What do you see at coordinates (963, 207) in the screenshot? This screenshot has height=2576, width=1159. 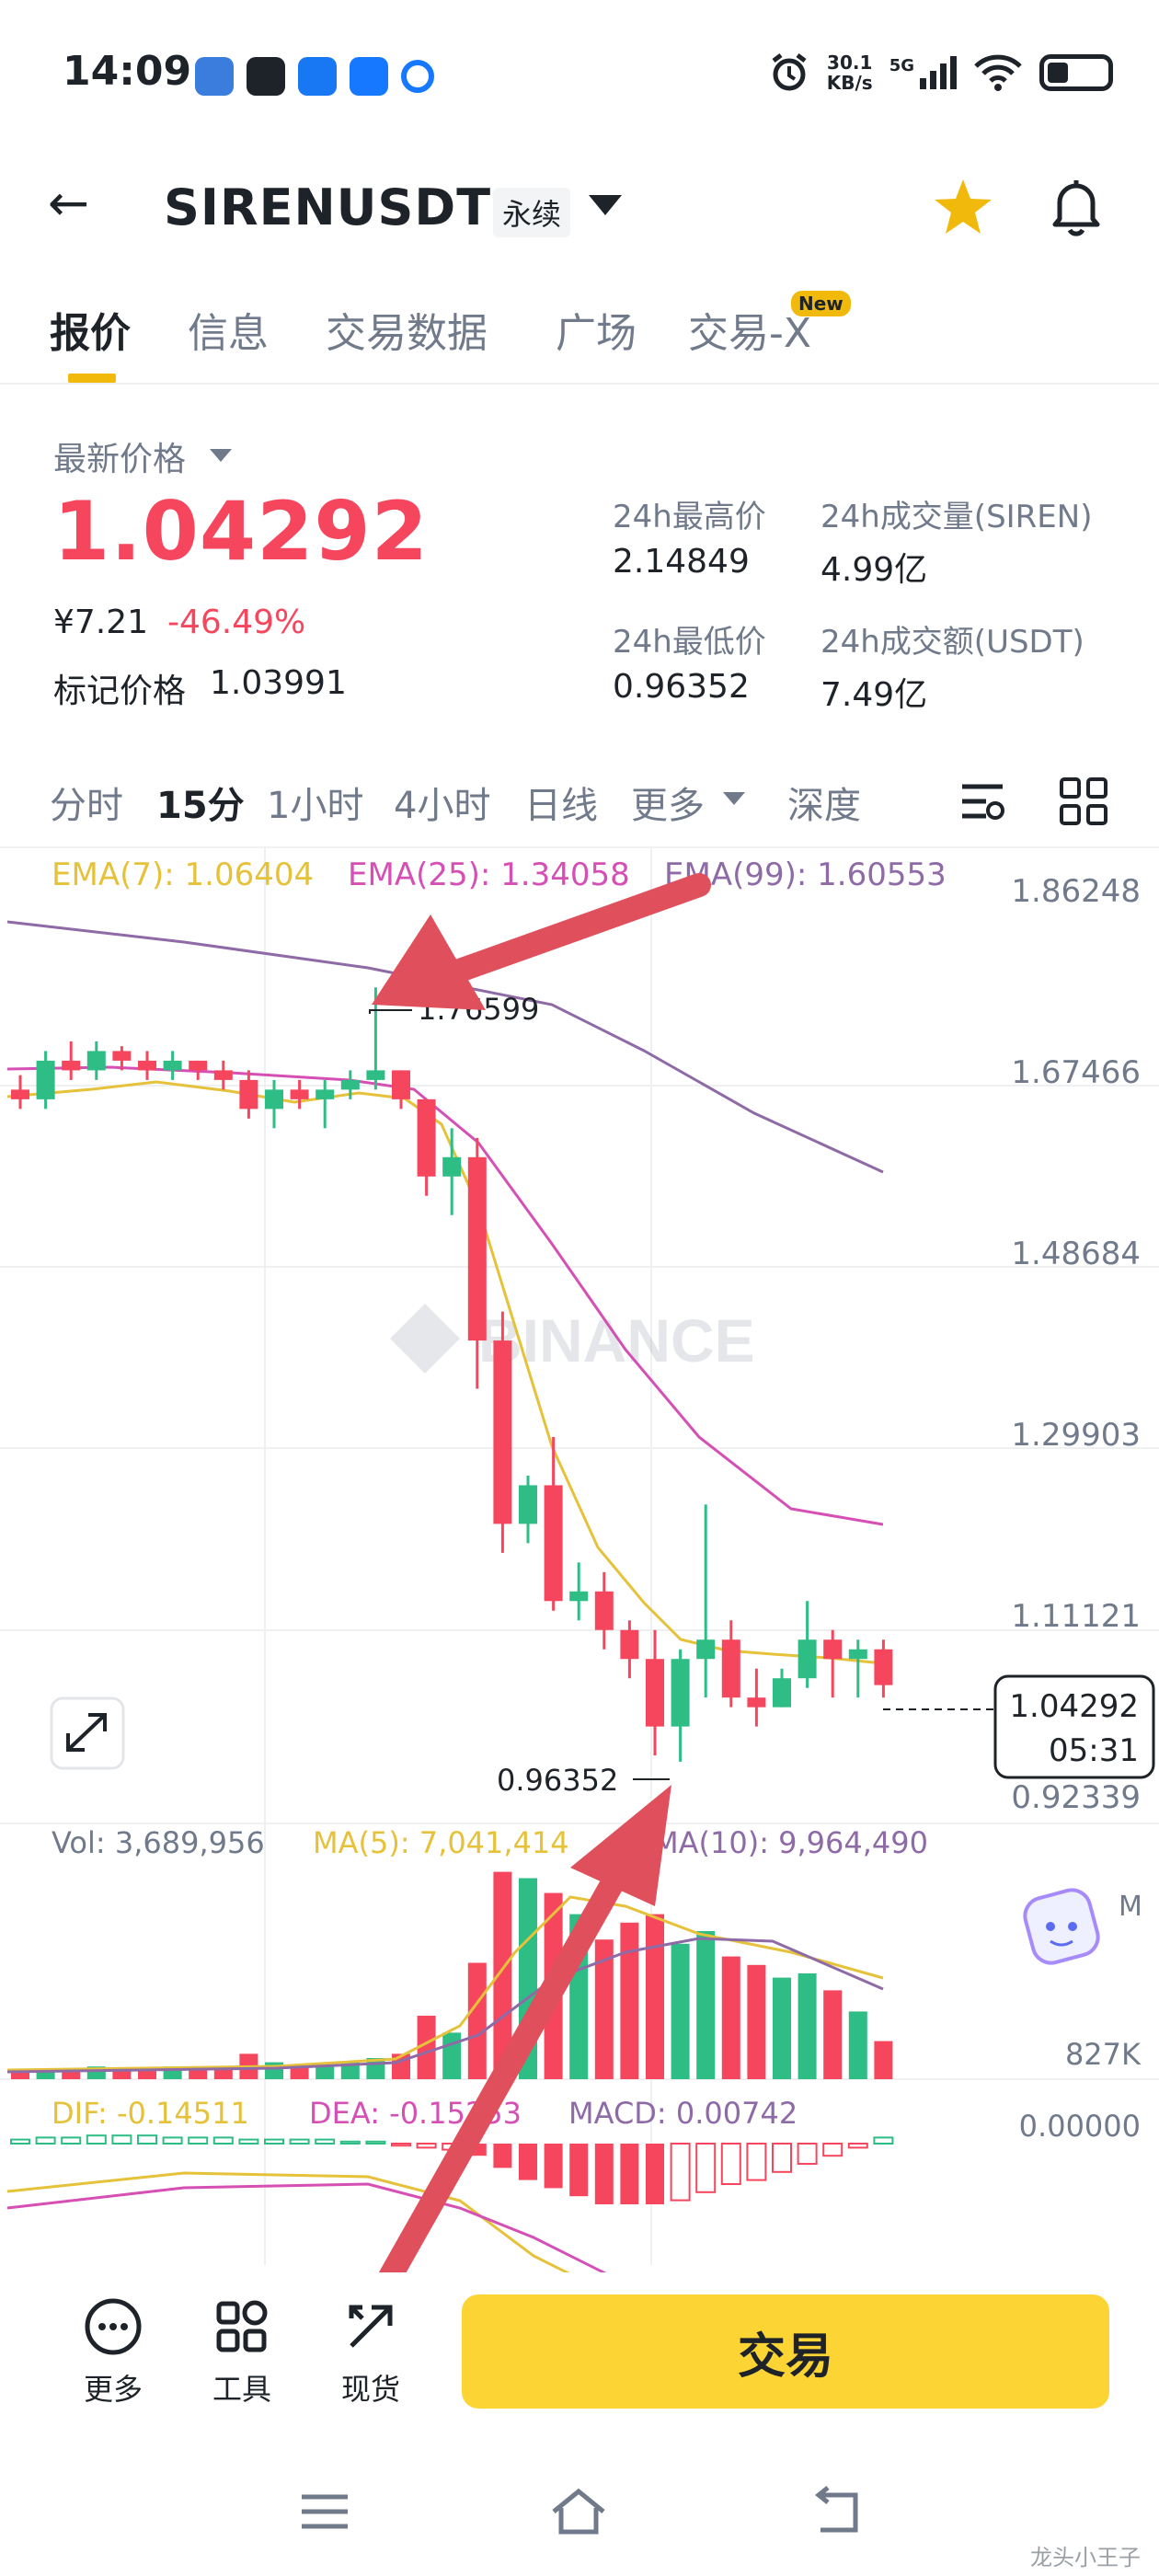 I see `favorite-star-icon` at bounding box center [963, 207].